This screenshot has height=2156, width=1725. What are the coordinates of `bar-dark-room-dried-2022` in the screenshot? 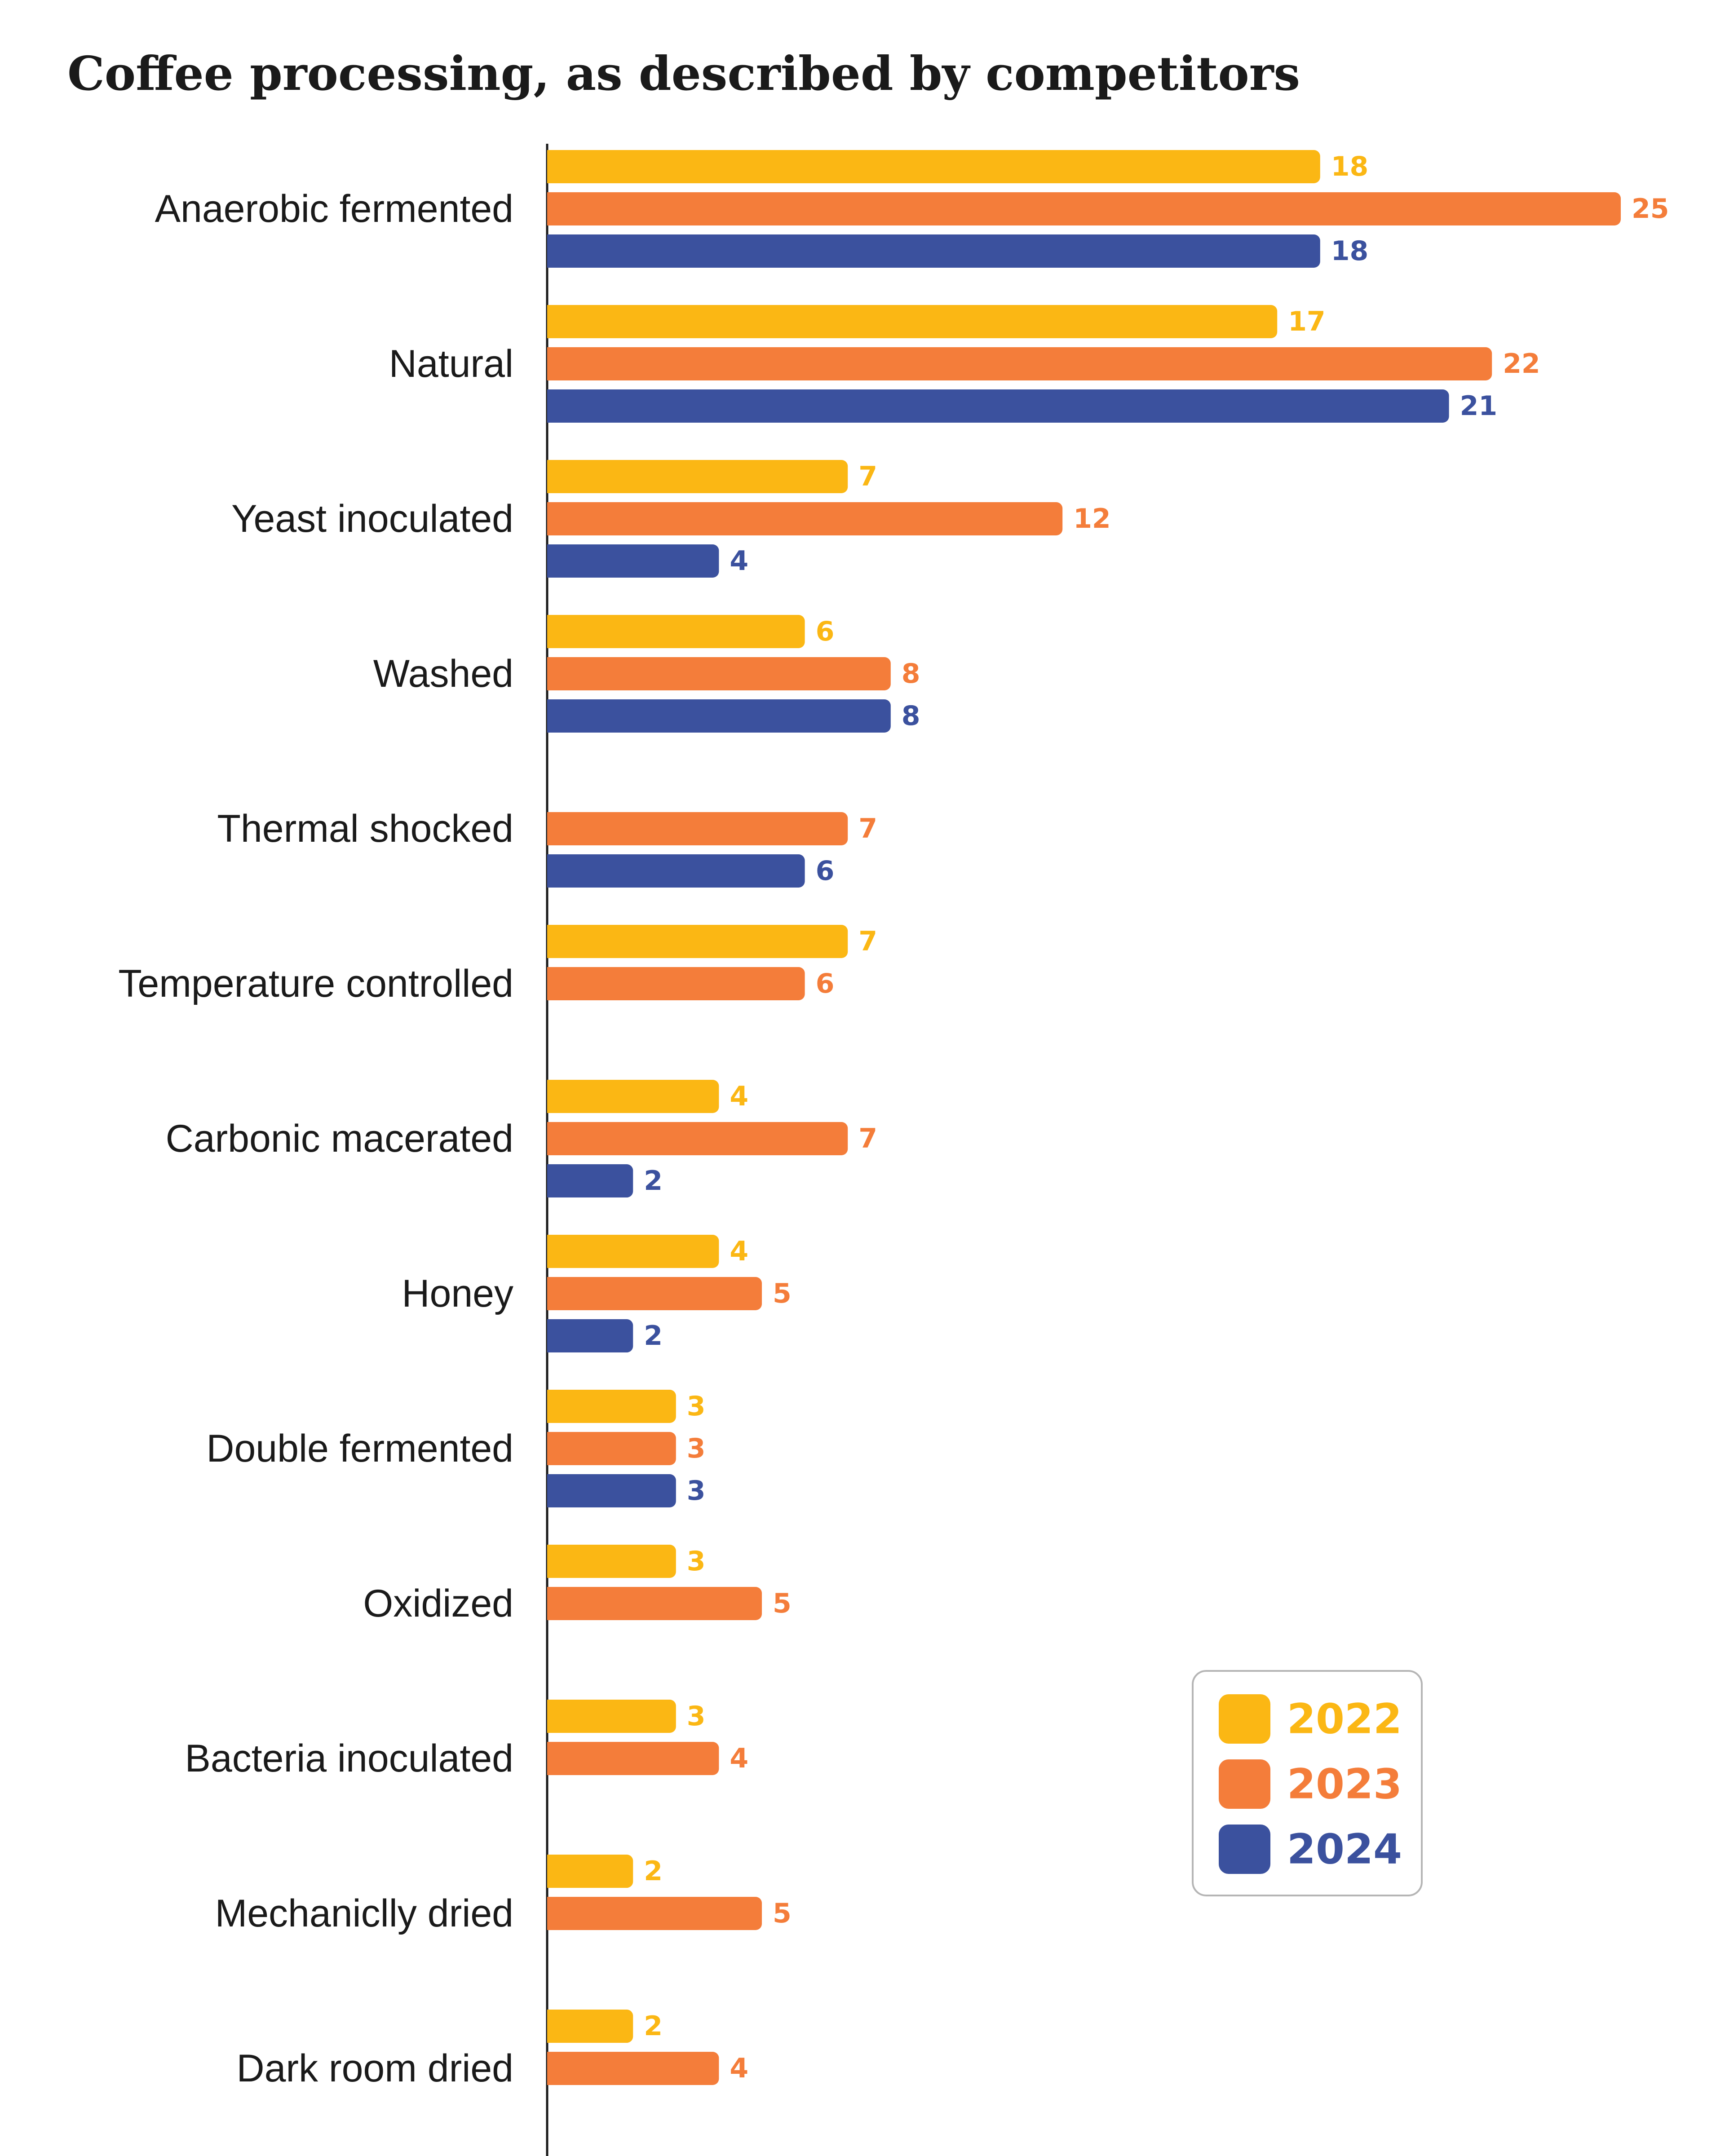 It's located at (590, 2026).